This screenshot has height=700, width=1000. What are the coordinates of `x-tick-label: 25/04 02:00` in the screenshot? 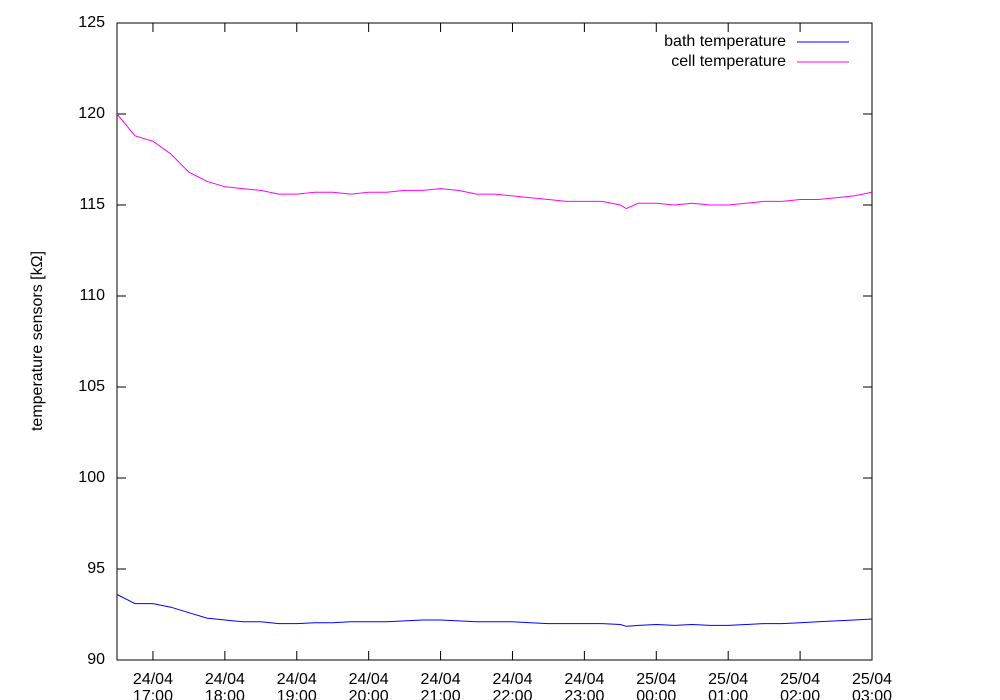 It's located at (800, 685).